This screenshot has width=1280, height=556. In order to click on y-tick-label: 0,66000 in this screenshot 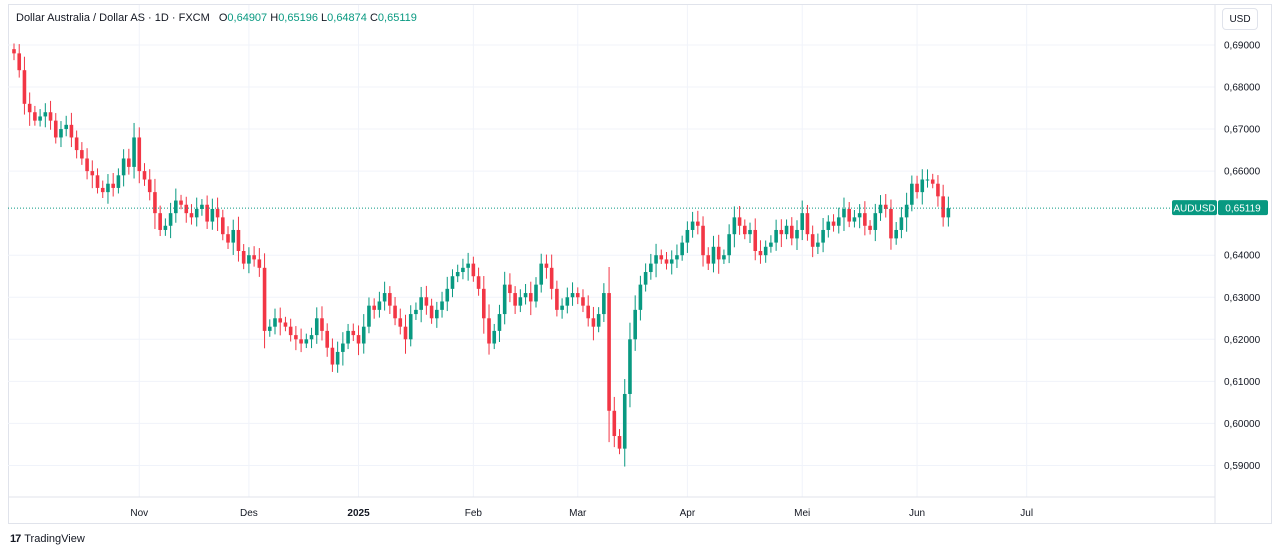, I will do `click(1242, 172)`.